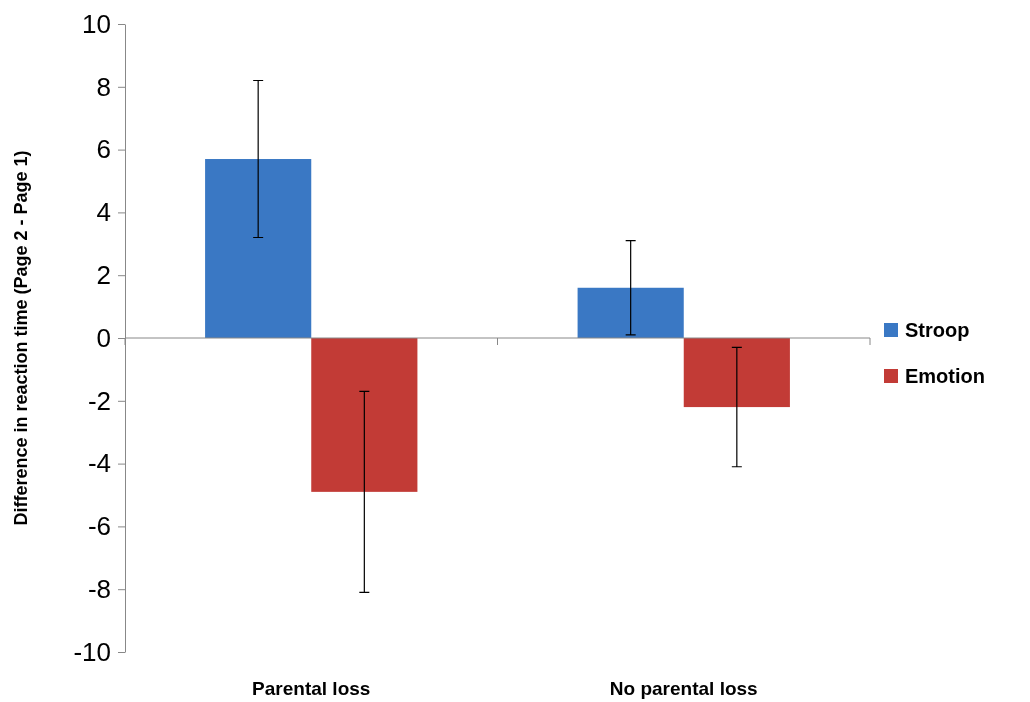  I want to click on y-tick-label: -10, so click(92, 651).